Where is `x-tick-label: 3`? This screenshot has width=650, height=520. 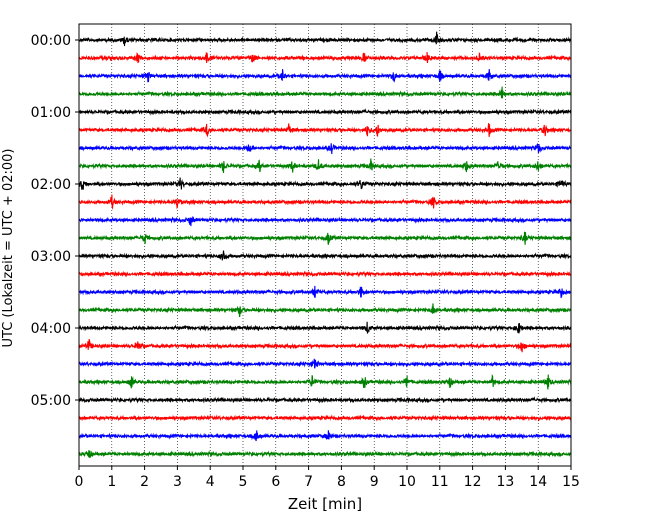
x-tick-label: 3 is located at coordinates (177, 482).